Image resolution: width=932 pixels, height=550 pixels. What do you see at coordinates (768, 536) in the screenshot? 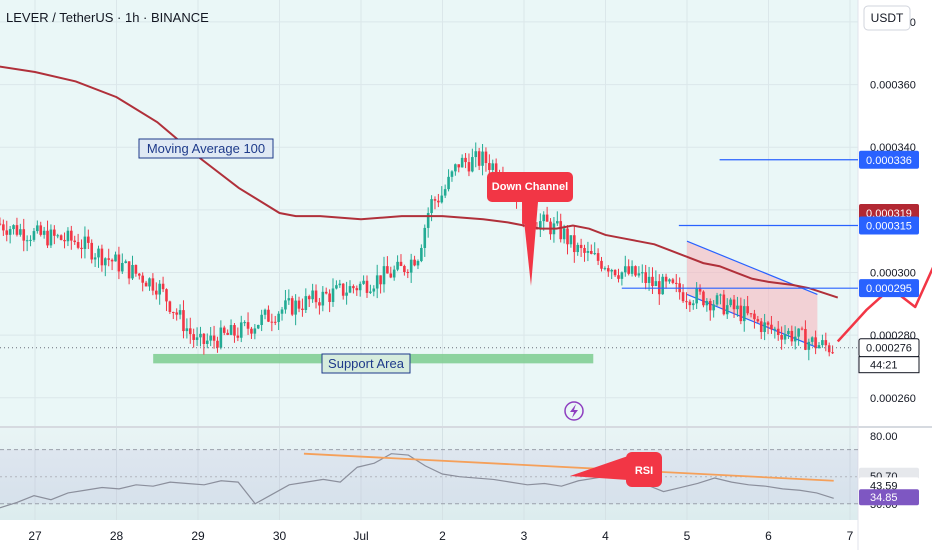
I see `time-tick-label: 6` at bounding box center [768, 536].